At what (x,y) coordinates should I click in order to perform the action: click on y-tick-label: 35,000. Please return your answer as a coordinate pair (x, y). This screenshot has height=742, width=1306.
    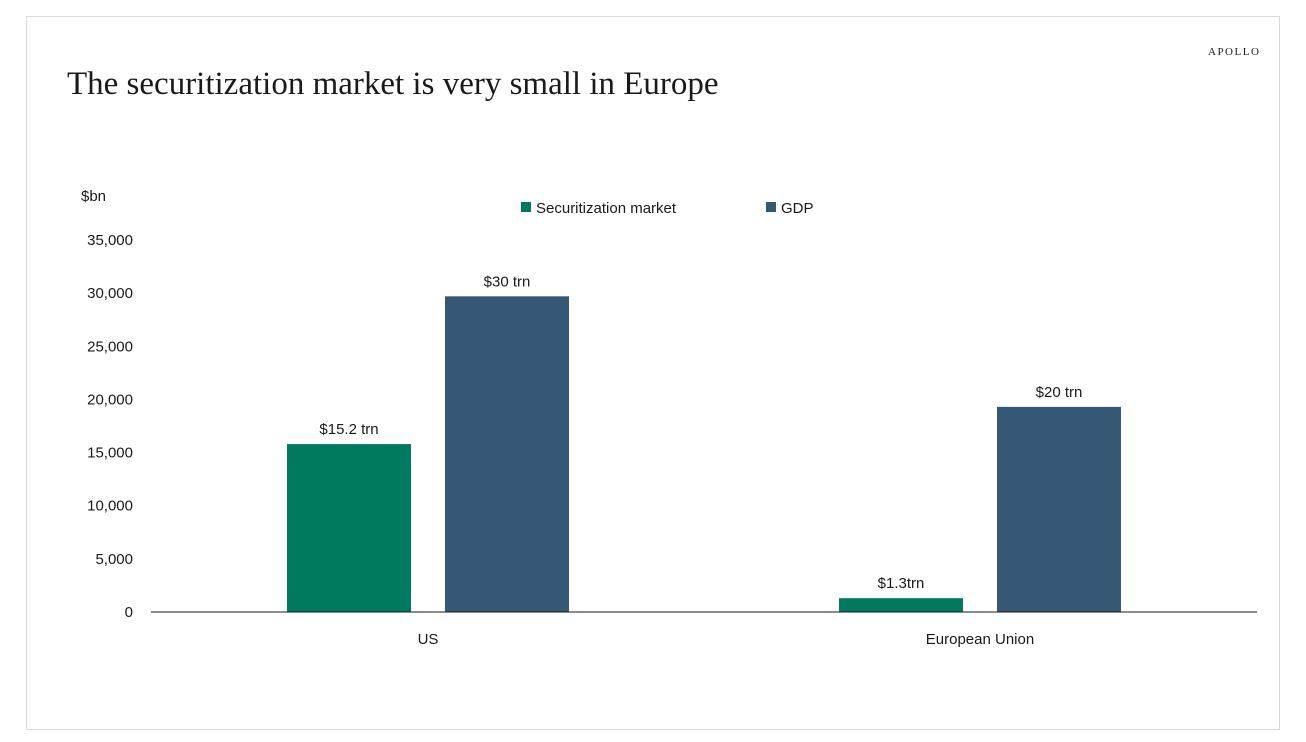
    Looking at the image, I should click on (110, 240).